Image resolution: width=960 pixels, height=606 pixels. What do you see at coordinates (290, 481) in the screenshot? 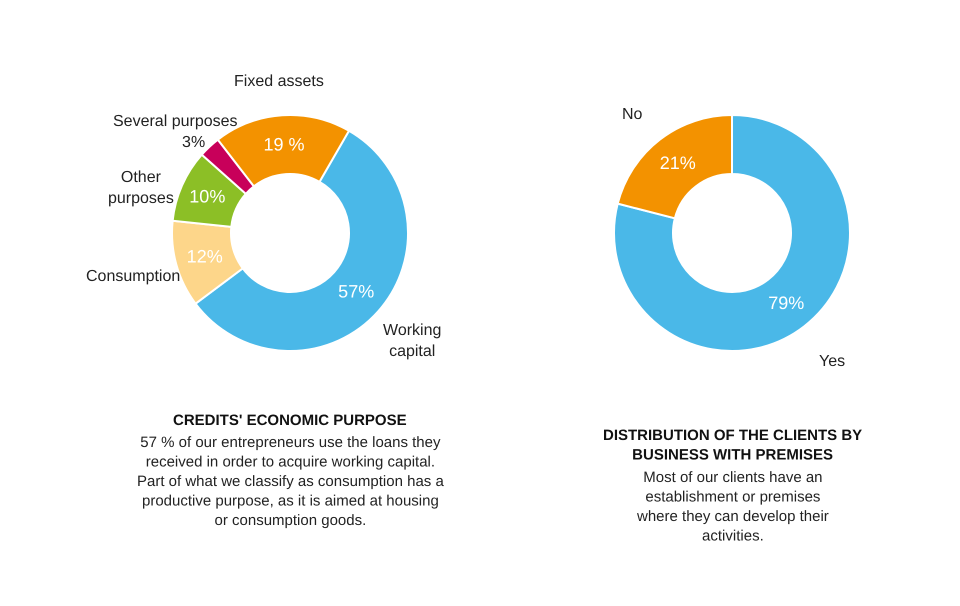
I see `text: 57 % of our entrepreneurs use the loans they received in order to acquire working capital. Part of what we classify as consumption has a productive purpose, as it is aimed at housing or consumption goods.` at bounding box center [290, 481].